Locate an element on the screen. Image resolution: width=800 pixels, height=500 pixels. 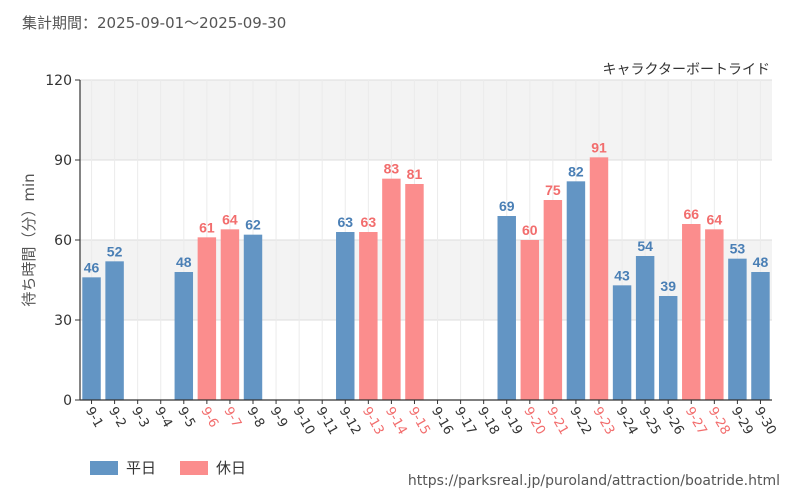
legend: 平日 休日 is located at coordinates (168, 467).